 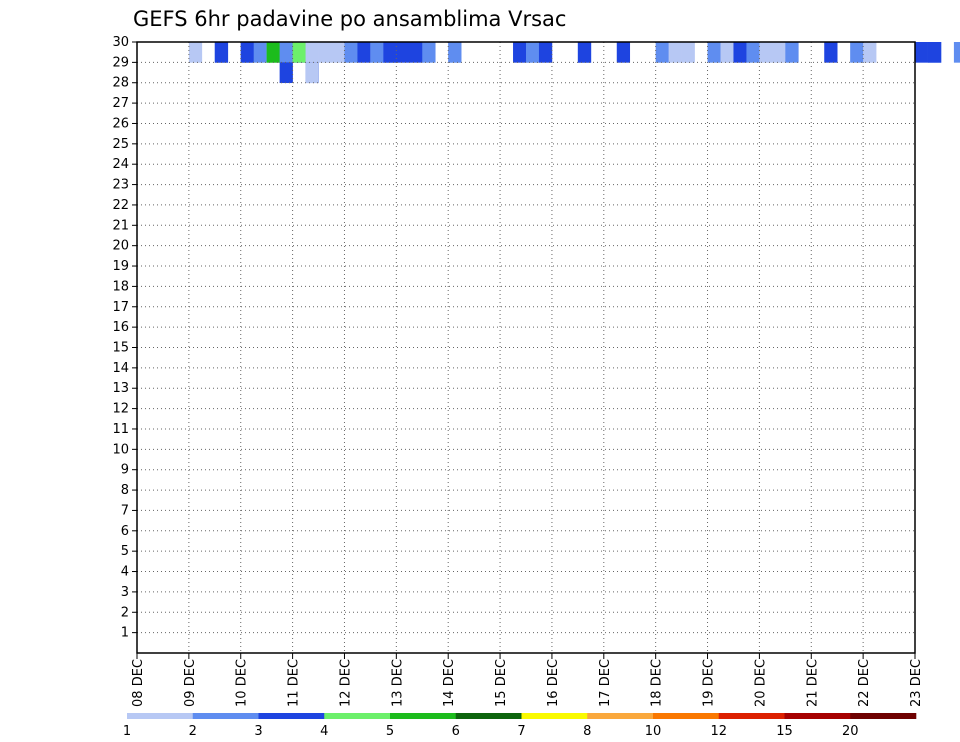 I want to click on colorbar-label: 10, so click(x=653, y=731).